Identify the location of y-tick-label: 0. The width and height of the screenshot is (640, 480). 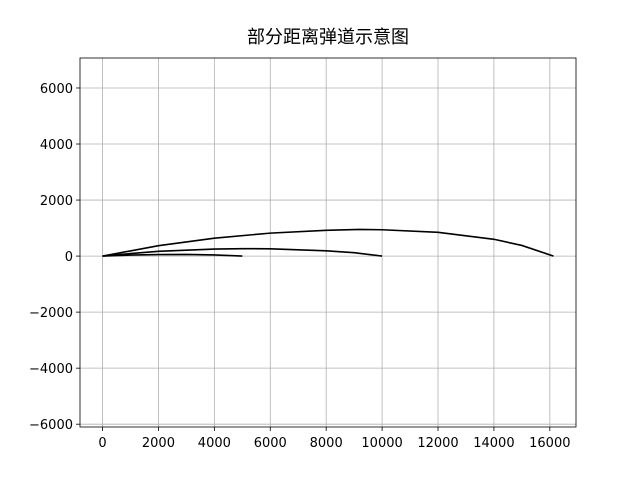
(69, 257).